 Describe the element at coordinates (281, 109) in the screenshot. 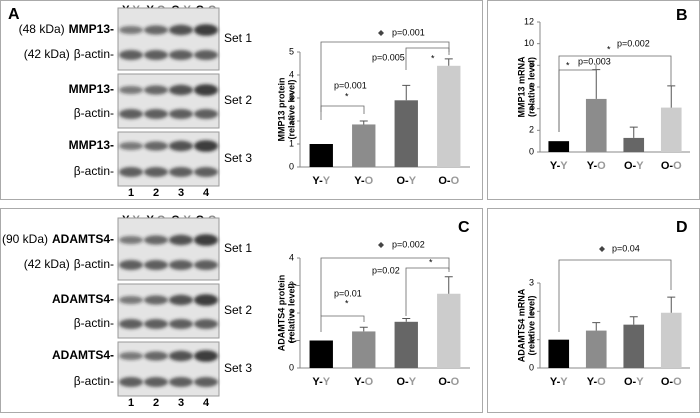

I see `y-axis-label: MMP13 protein` at that location.